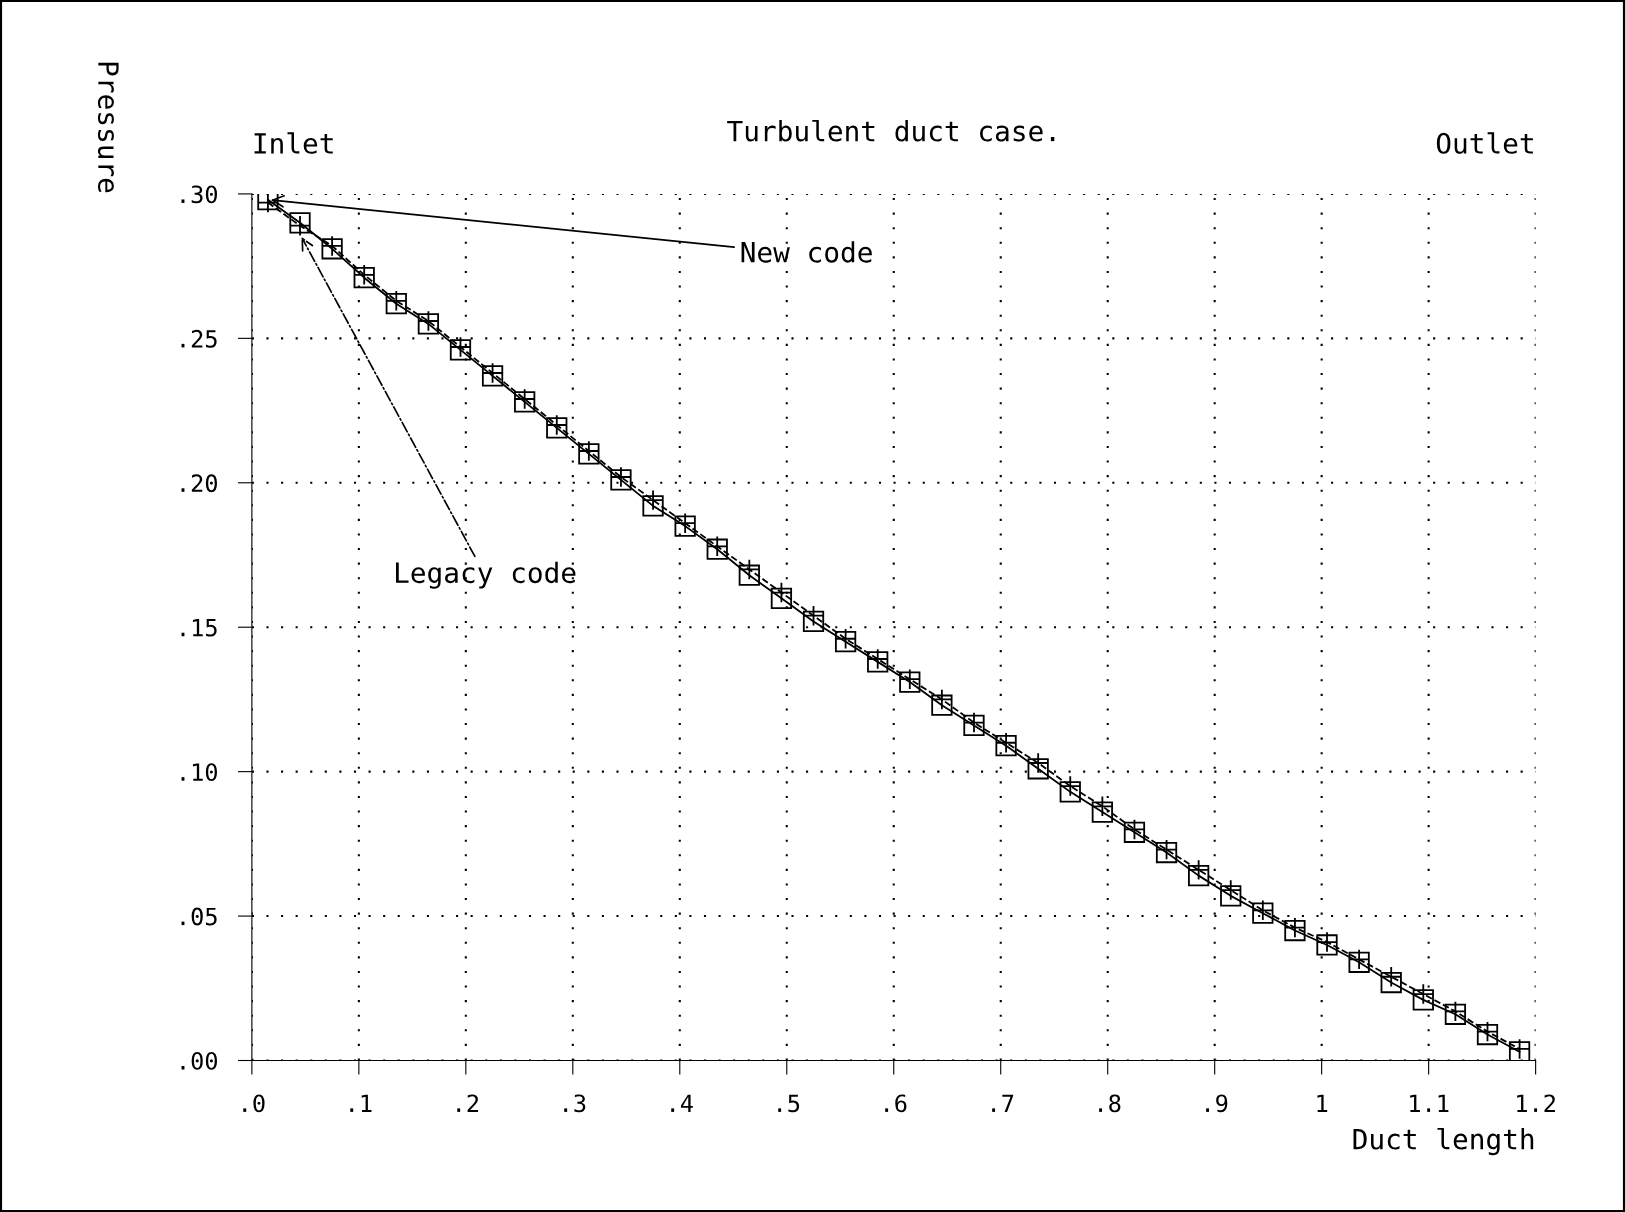 This screenshot has width=1625, height=1212. What do you see at coordinates (806, 252) in the screenshot?
I see `annotation: New code` at bounding box center [806, 252].